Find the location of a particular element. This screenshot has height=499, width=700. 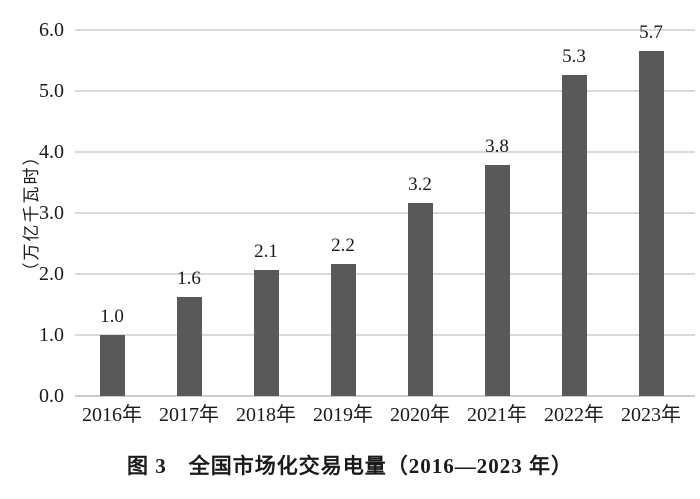

gridline-y-4.0 is located at coordinates (385, 152).